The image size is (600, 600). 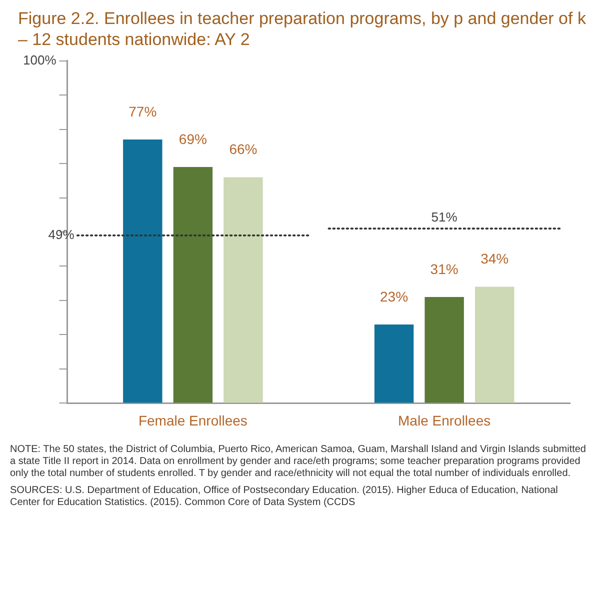 I want to click on text: 31%, so click(x=444, y=268).